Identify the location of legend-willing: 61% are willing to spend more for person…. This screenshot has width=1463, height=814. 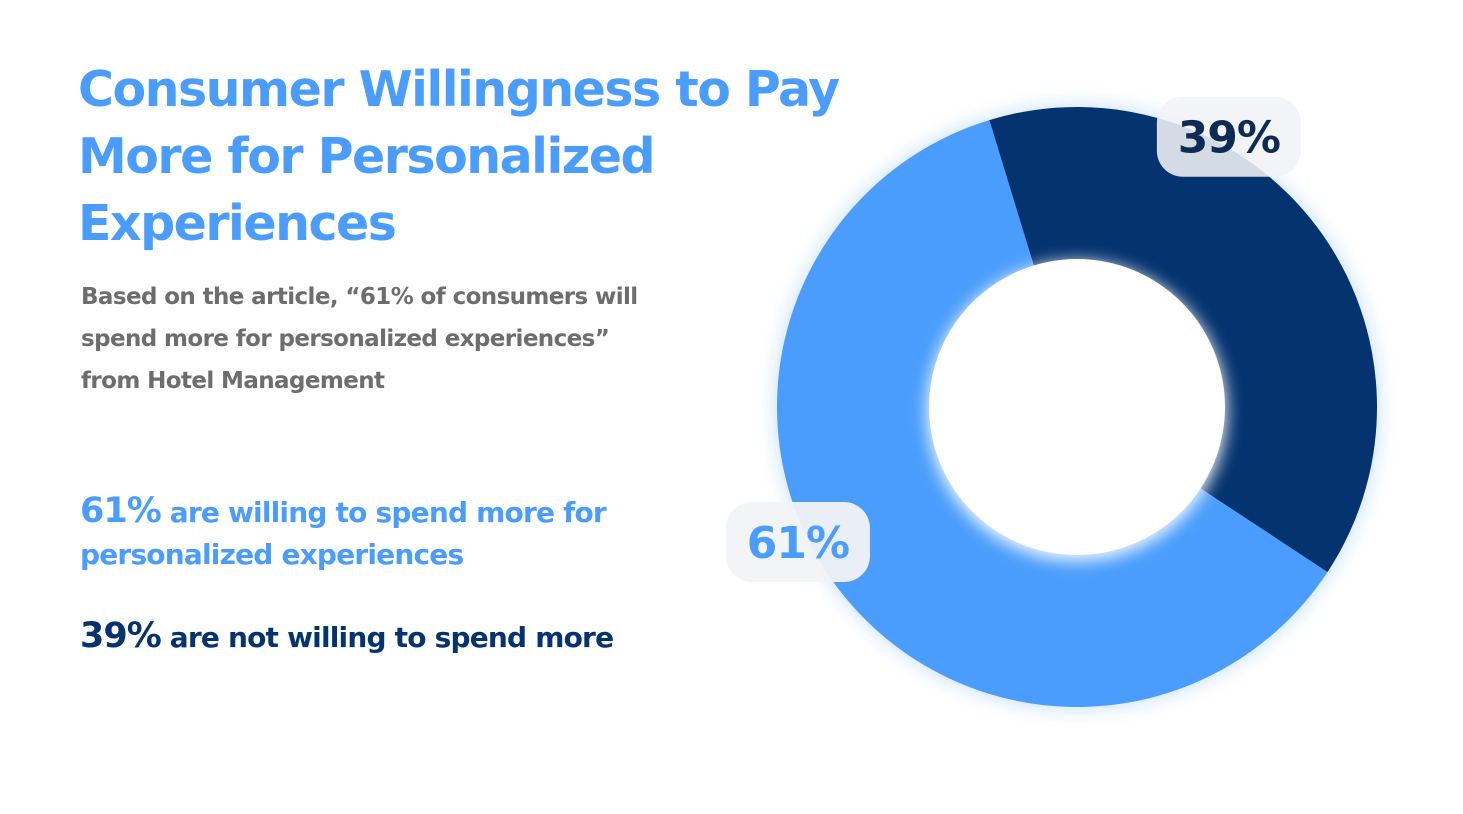
(390, 533).